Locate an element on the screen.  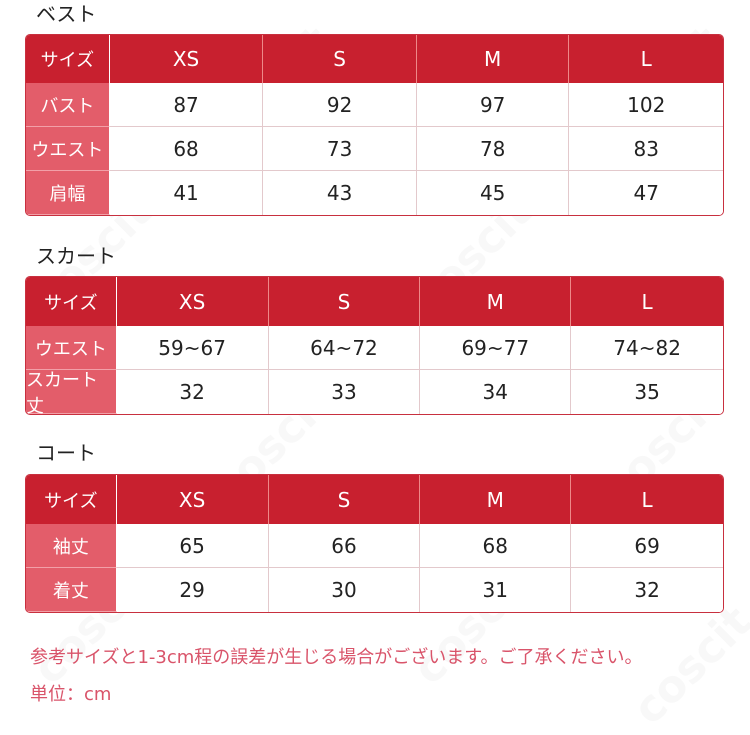
table-cell: 31 is located at coordinates (496, 590).